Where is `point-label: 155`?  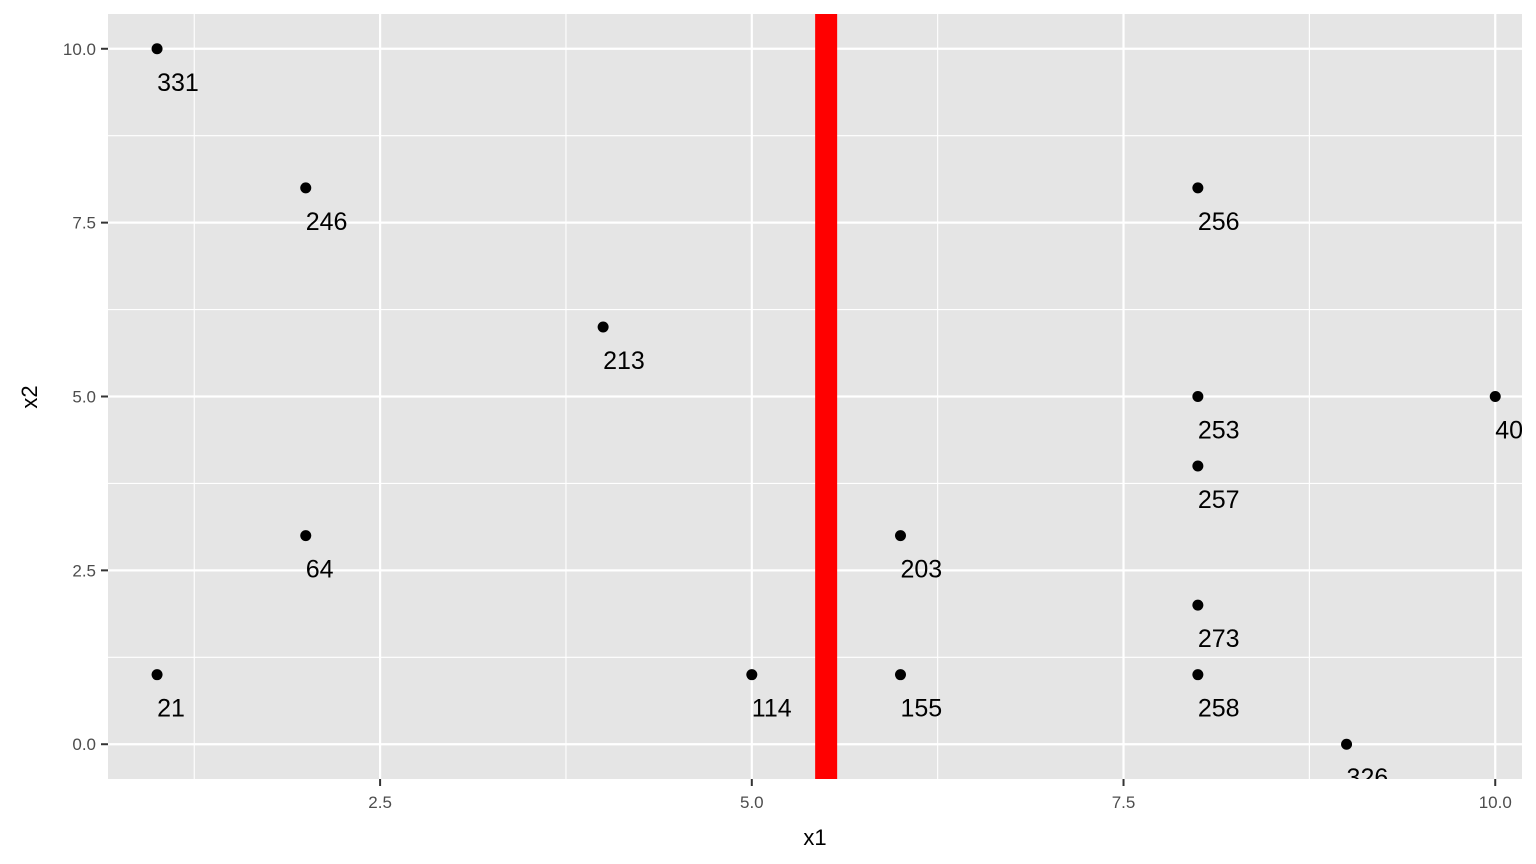 point-label: 155 is located at coordinates (921, 709).